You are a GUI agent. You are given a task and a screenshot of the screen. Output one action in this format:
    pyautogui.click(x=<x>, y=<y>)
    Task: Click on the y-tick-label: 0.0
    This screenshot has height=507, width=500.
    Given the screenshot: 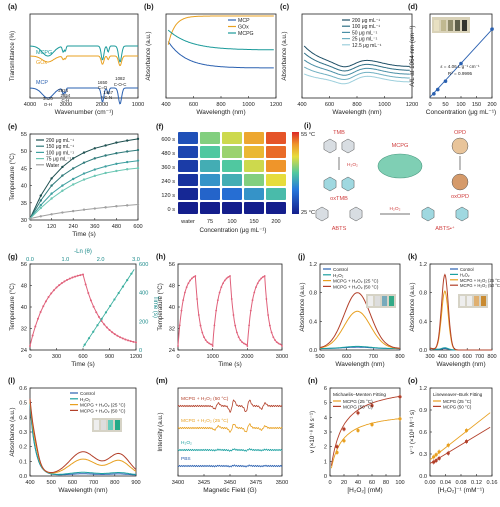 What is the action you would take?
    pyautogui.click(x=23, y=477)
    